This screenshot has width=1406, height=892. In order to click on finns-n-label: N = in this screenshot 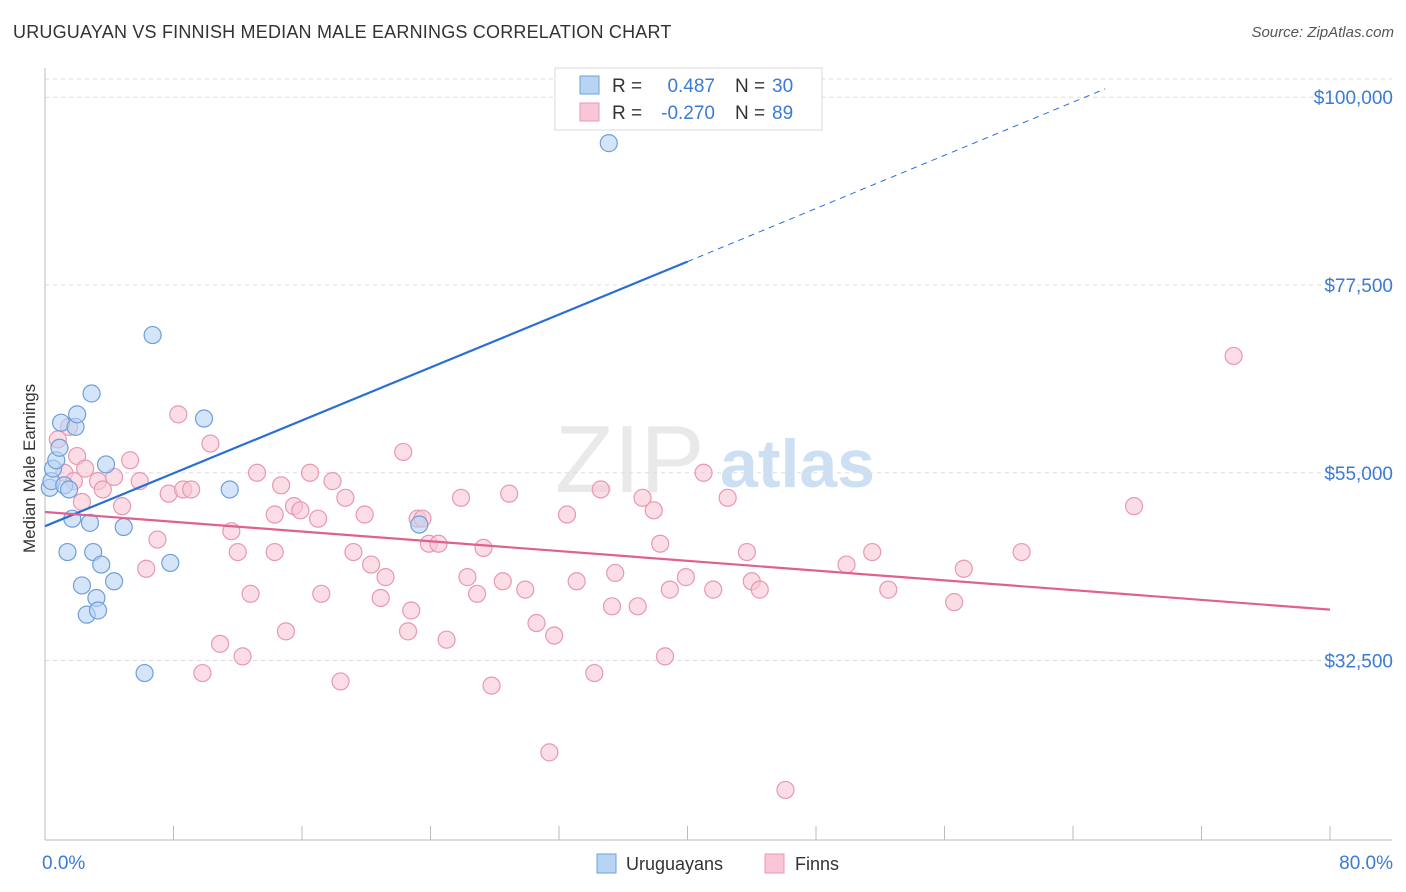, I will do `click(750, 113)`.